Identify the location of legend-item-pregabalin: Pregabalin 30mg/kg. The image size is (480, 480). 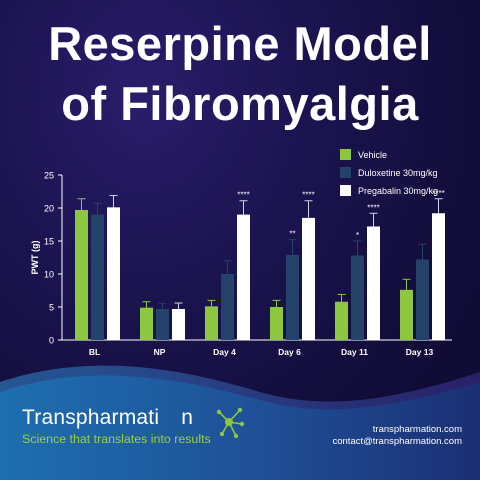
(389, 190).